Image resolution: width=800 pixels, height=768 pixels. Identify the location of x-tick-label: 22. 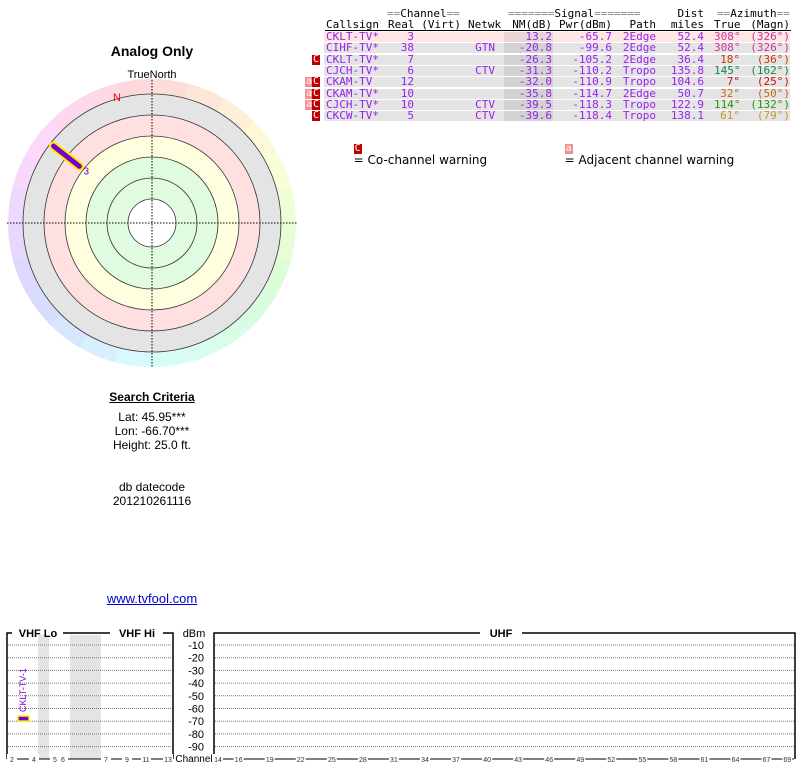
(301, 760).